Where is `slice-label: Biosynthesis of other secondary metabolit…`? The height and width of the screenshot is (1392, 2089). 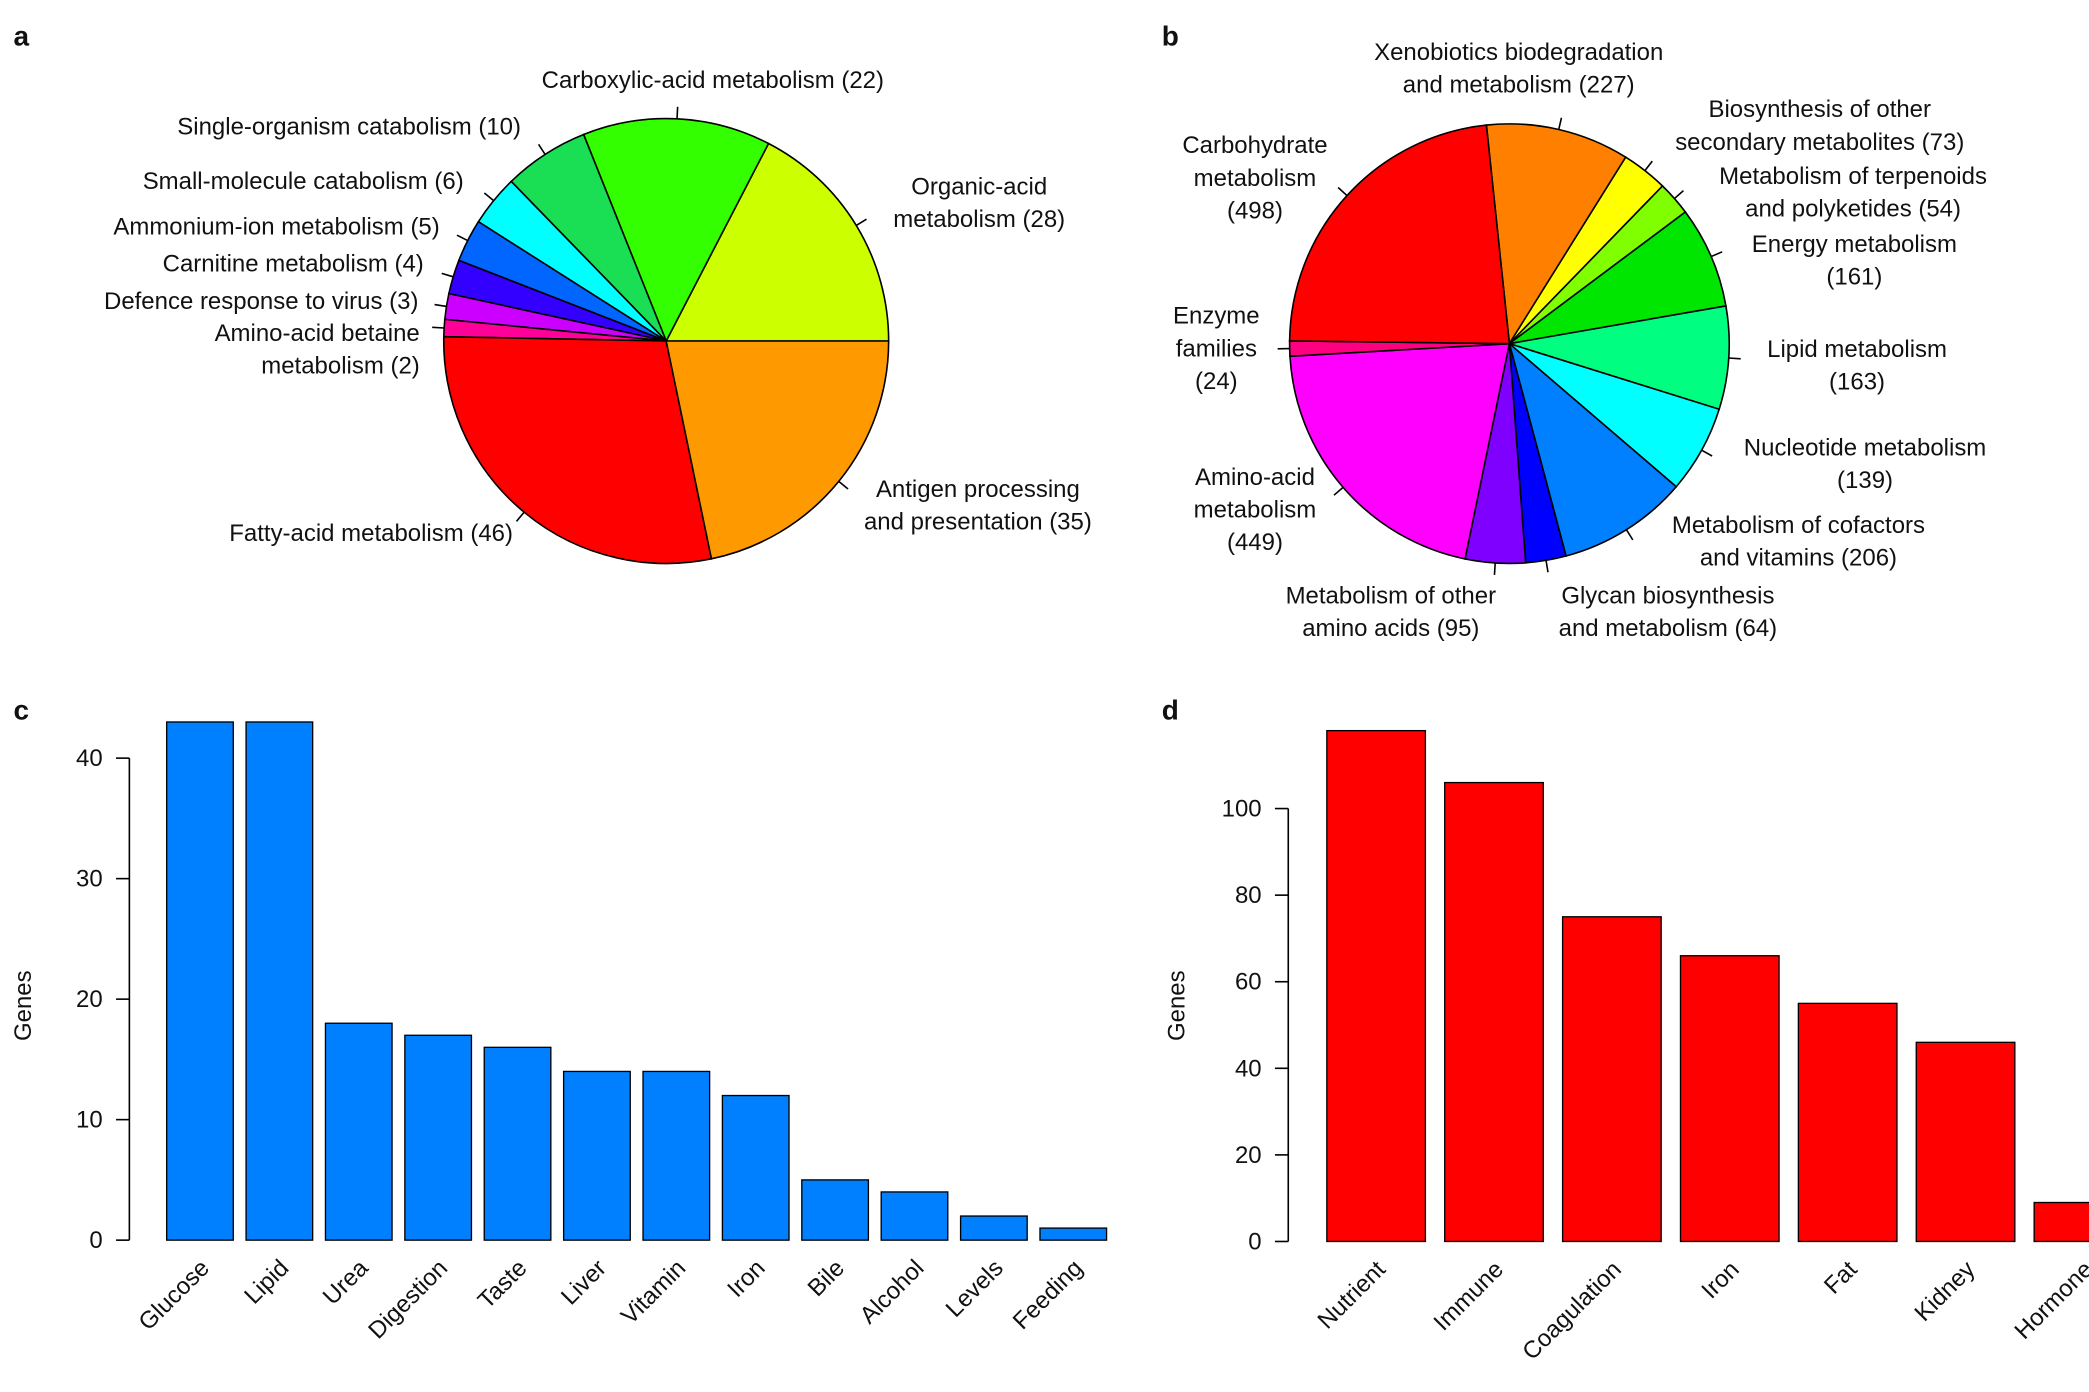 slice-label: Biosynthesis of other secondary metabolit… is located at coordinates (1819, 126).